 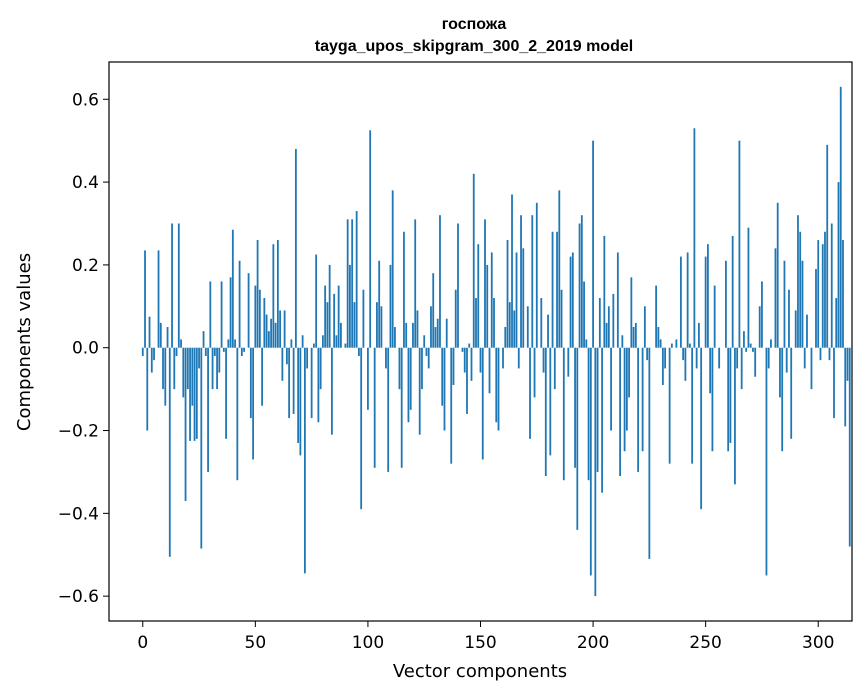 What do you see at coordinates (480, 671) in the screenshot?
I see `x-axis-label: Vector components` at bounding box center [480, 671].